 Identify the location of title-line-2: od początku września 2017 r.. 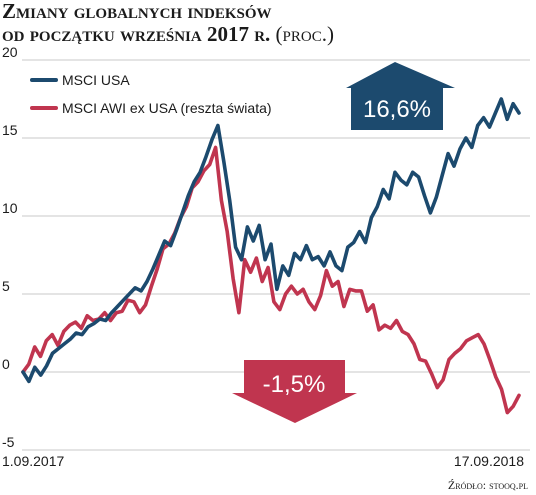
(136, 34).